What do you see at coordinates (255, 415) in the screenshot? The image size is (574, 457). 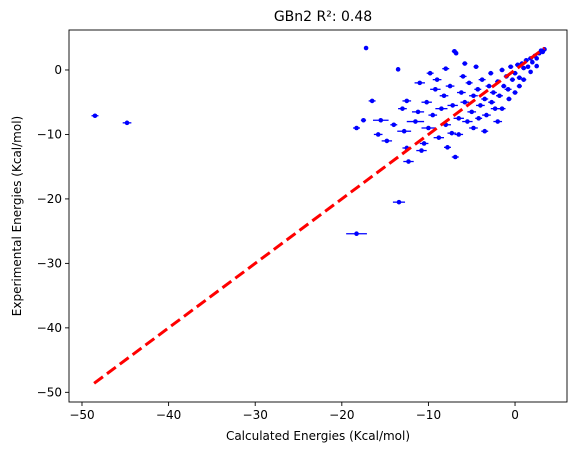 I see `x-tick-label: −30` at bounding box center [255, 415].